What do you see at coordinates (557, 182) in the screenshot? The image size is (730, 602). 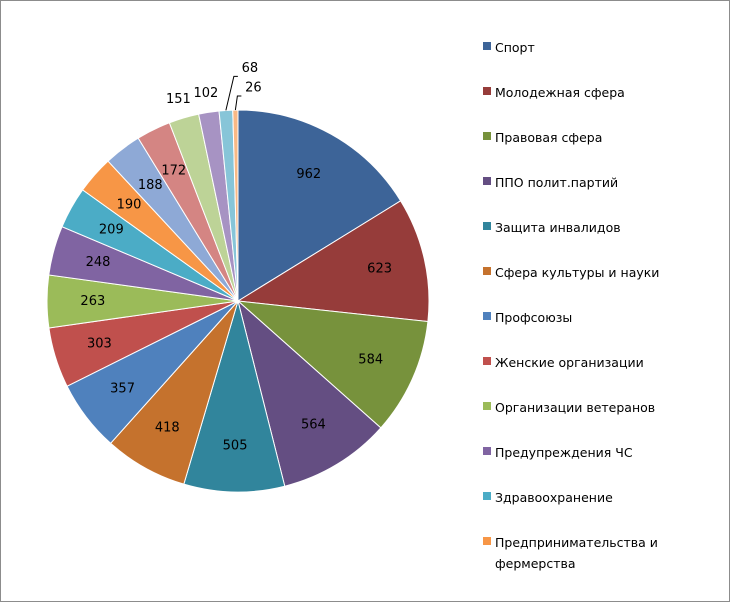 I see `legend-label: ППО полит.партий` at bounding box center [557, 182].